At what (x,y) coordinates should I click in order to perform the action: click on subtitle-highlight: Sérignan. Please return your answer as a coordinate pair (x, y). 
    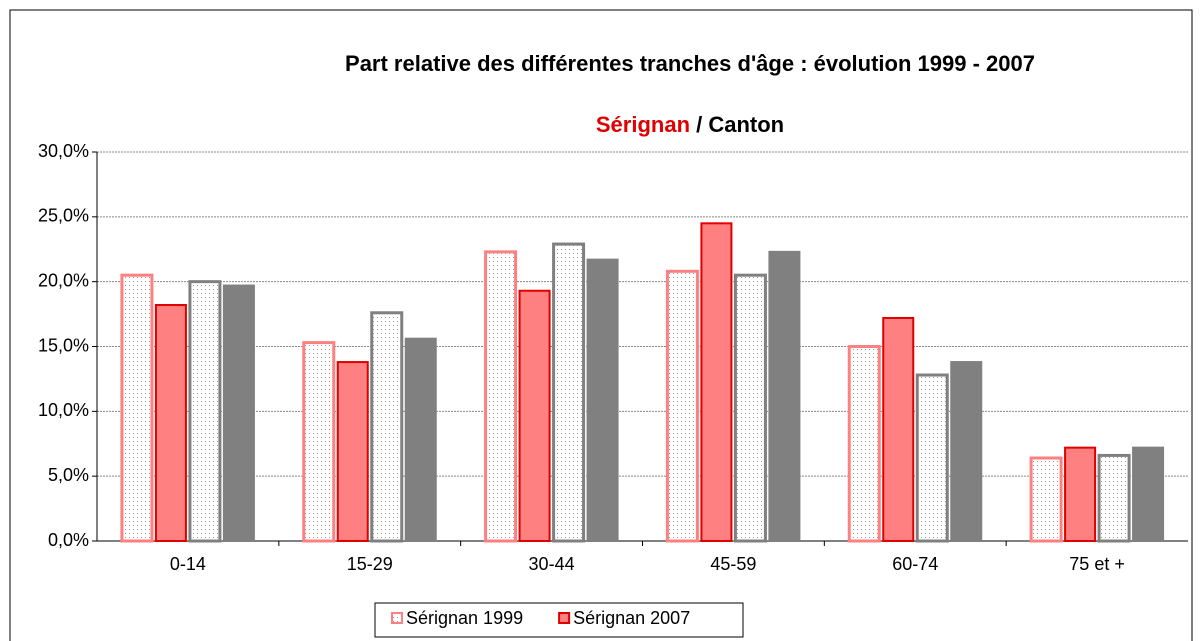
    Looking at the image, I should click on (643, 124).